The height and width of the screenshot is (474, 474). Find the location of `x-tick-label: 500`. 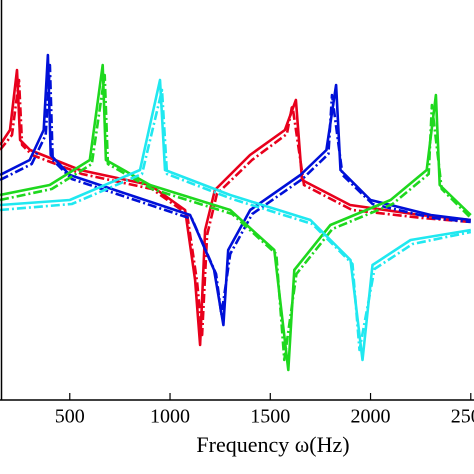

x-tick-label: 500 is located at coordinates (70, 417).